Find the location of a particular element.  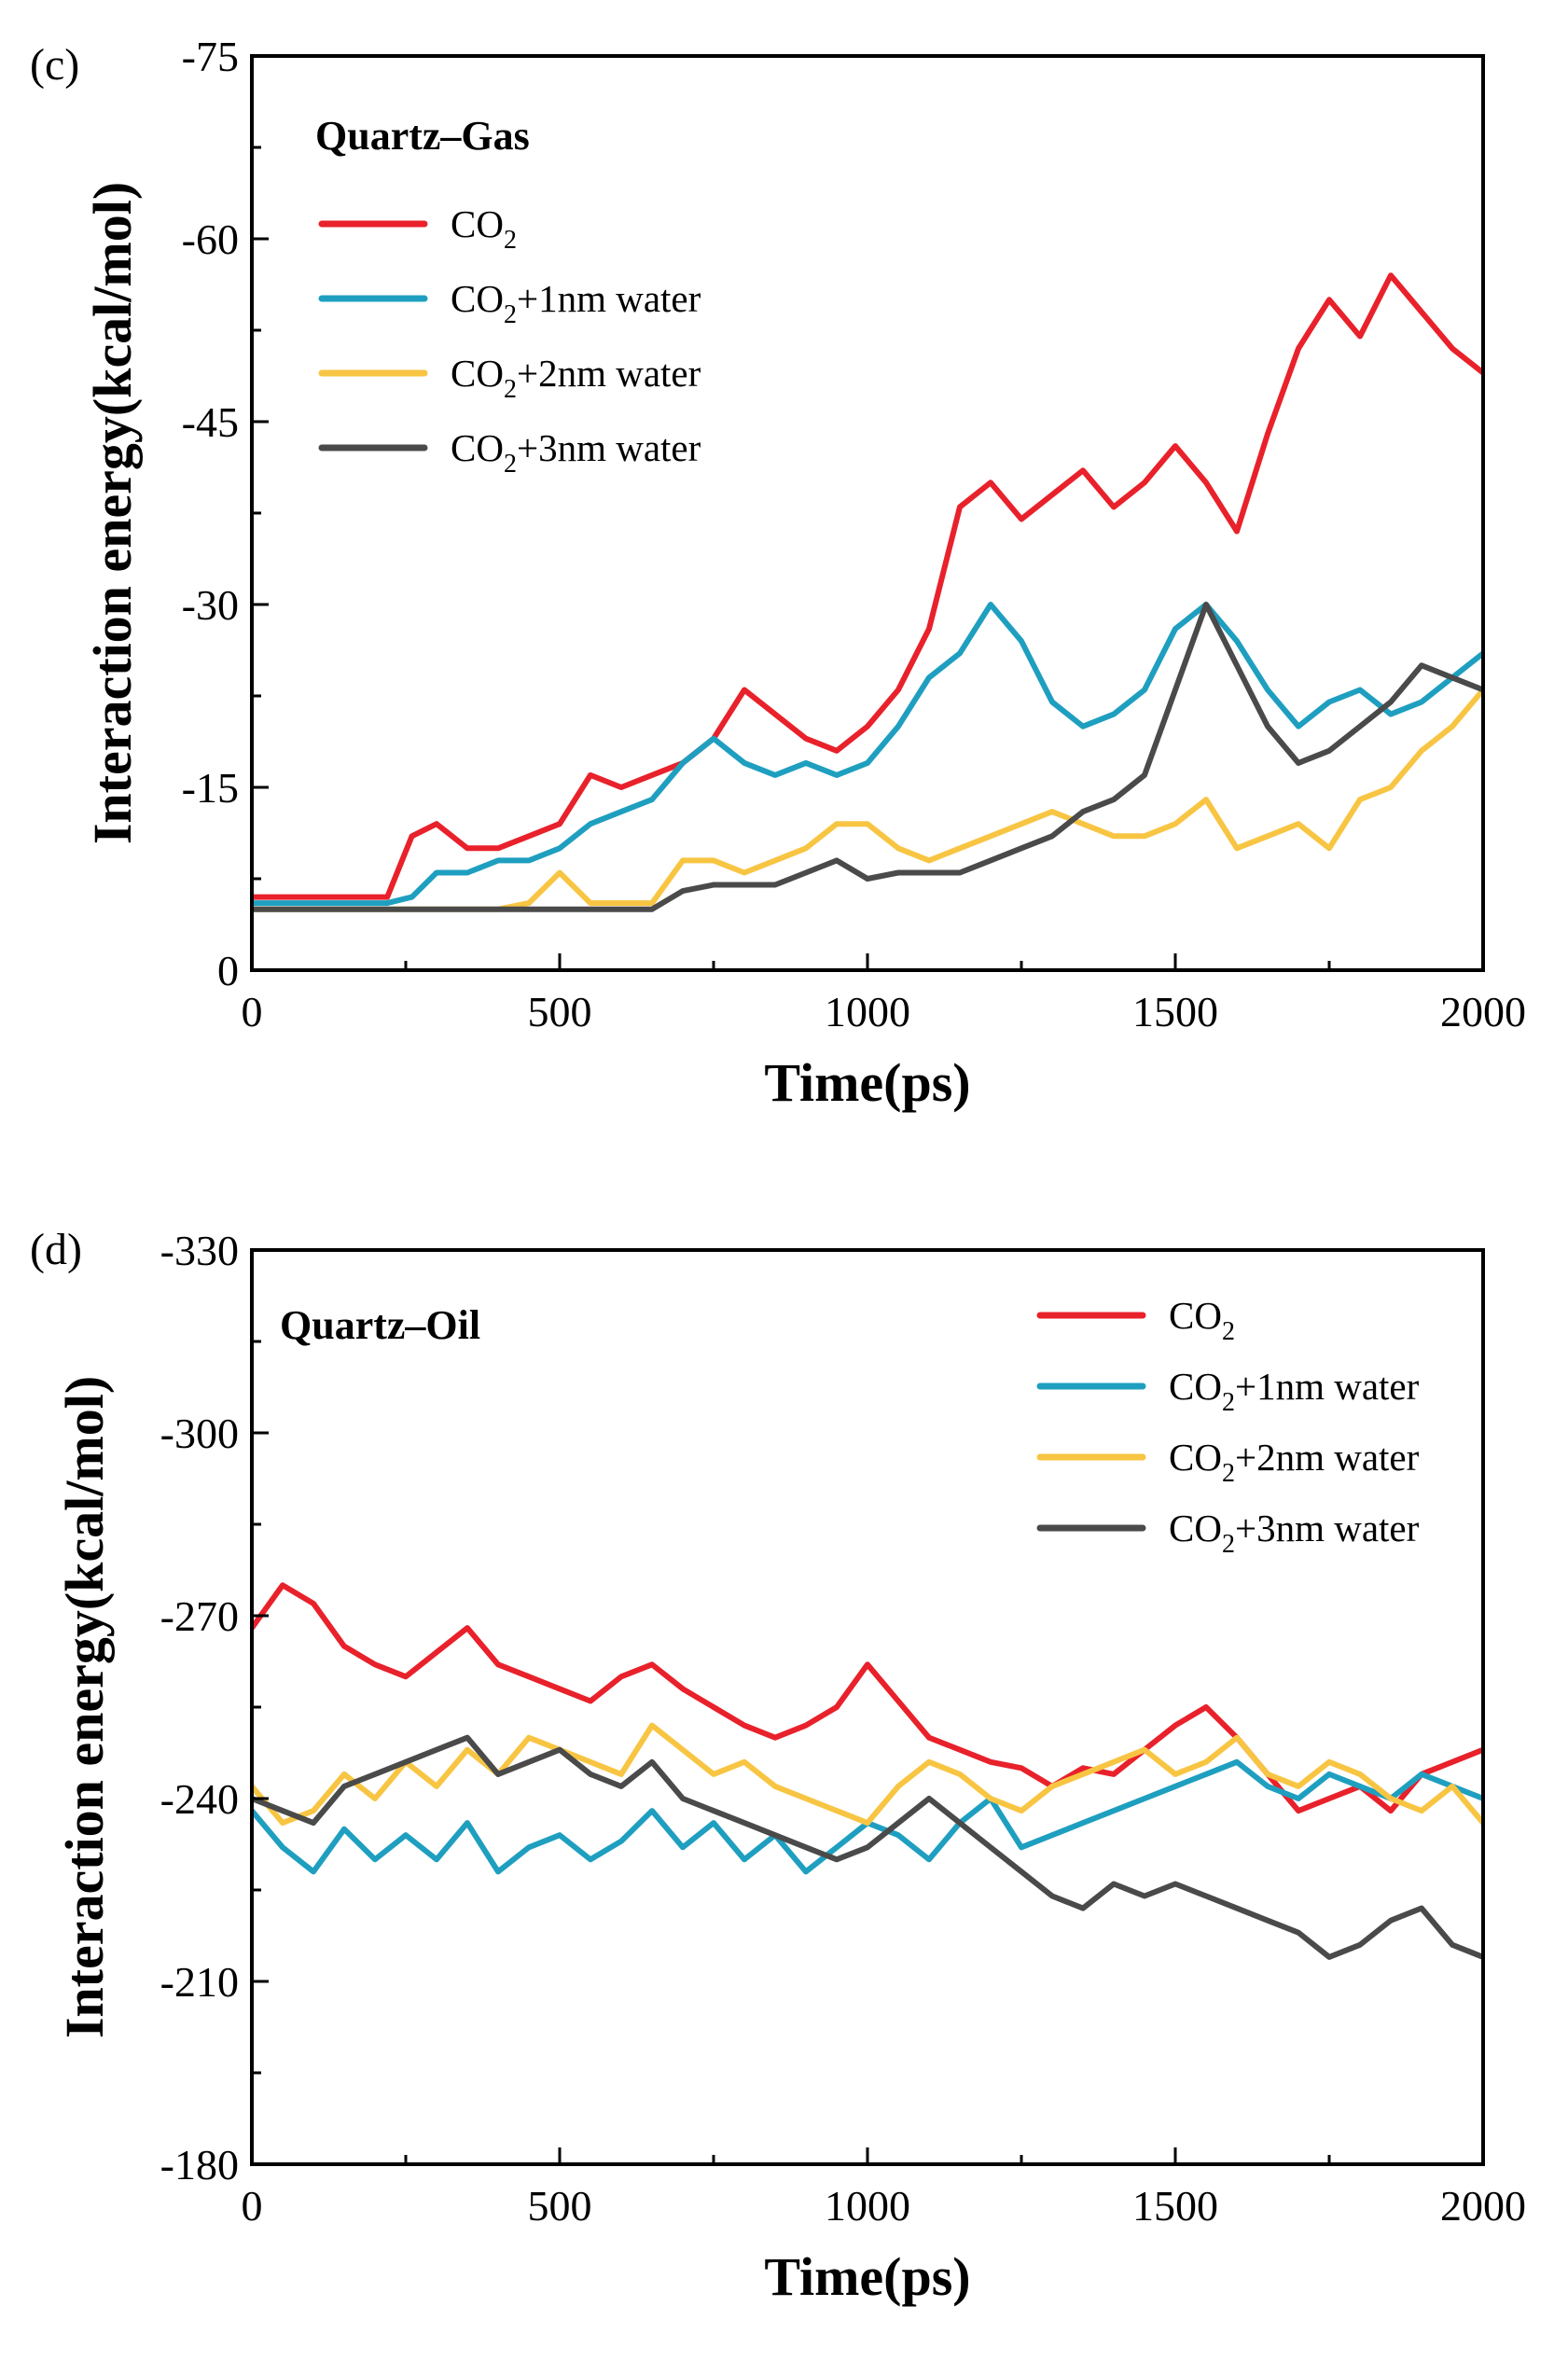

y-tick-label: -15 is located at coordinates (210, 788).